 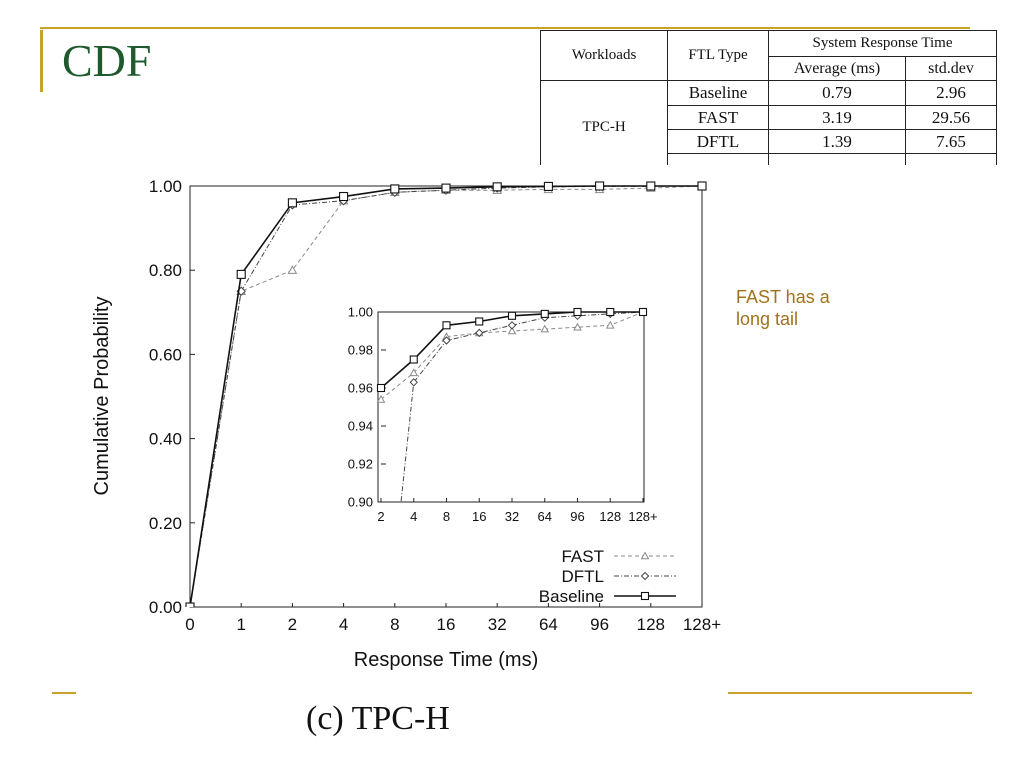 What do you see at coordinates (165, 607) in the screenshot?
I see `main-y-tick-label: 0.00` at bounding box center [165, 607].